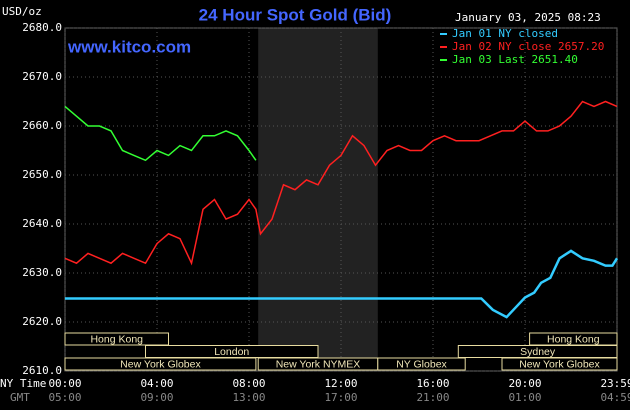 This screenshot has height=410, width=630. What do you see at coordinates (22, 11) in the screenshot?
I see `y-axis-label: USD/oz` at bounding box center [22, 11].